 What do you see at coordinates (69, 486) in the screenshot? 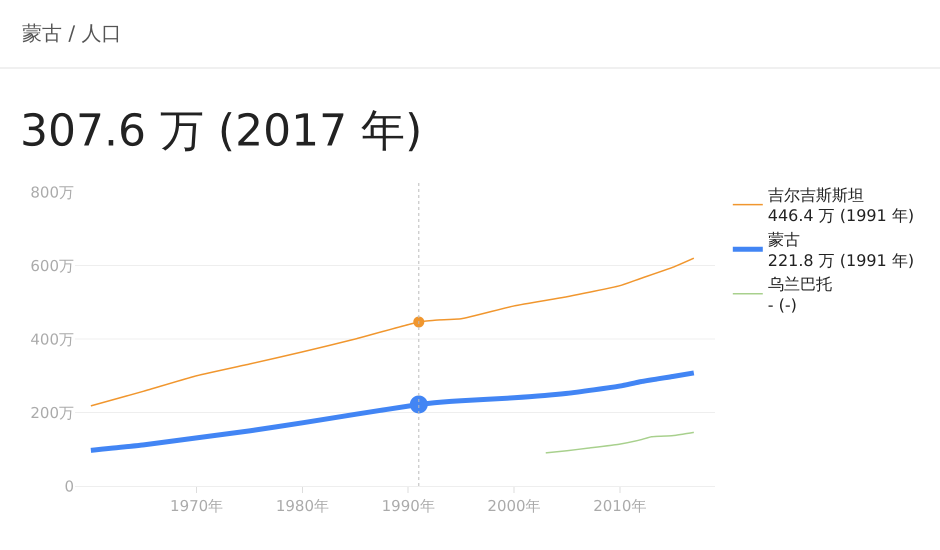
I see `y-tick-label: 0` at bounding box center [69, 486].